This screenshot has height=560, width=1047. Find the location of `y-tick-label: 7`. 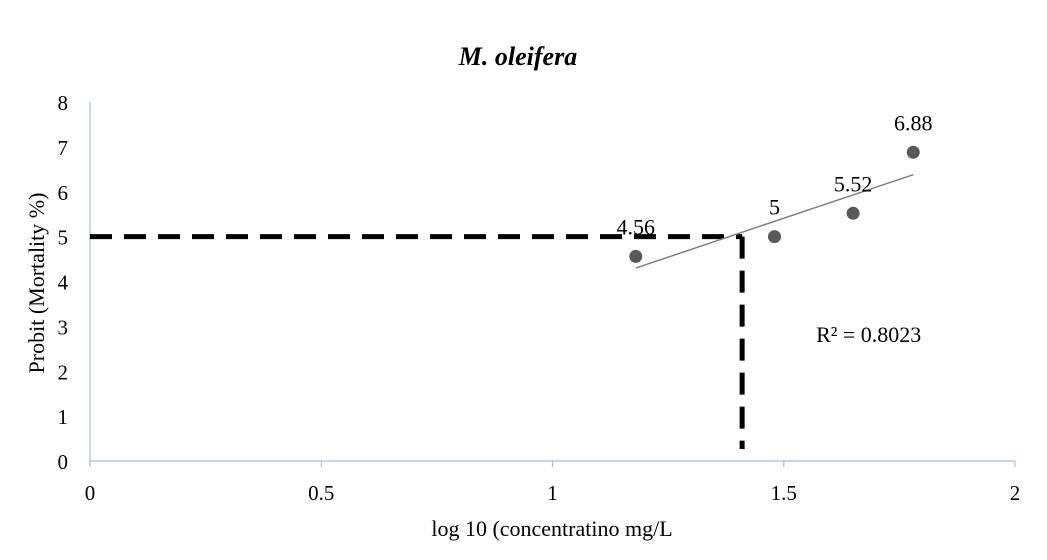

y-tick-label: 7 is located at coordinates (63, 148).